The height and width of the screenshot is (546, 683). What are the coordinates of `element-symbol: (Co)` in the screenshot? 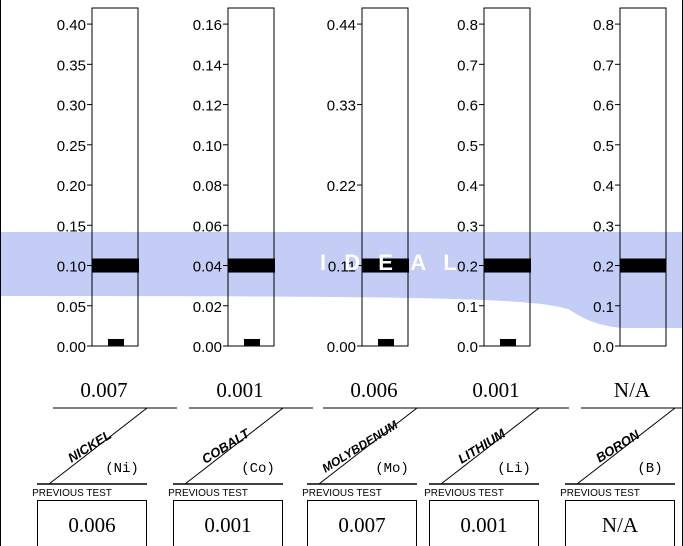 It's located at (258, 469).